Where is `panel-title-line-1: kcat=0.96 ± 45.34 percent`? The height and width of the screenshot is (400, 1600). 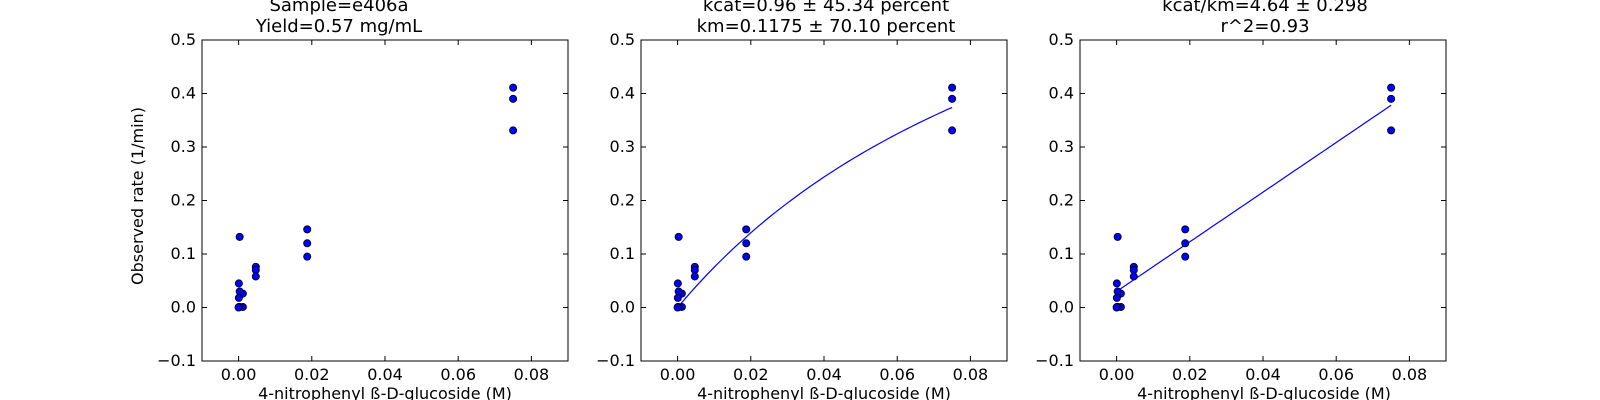
panel-title-line-1: kcat=0.96 ± 45.34 percent is located at coordinates (826, 8).